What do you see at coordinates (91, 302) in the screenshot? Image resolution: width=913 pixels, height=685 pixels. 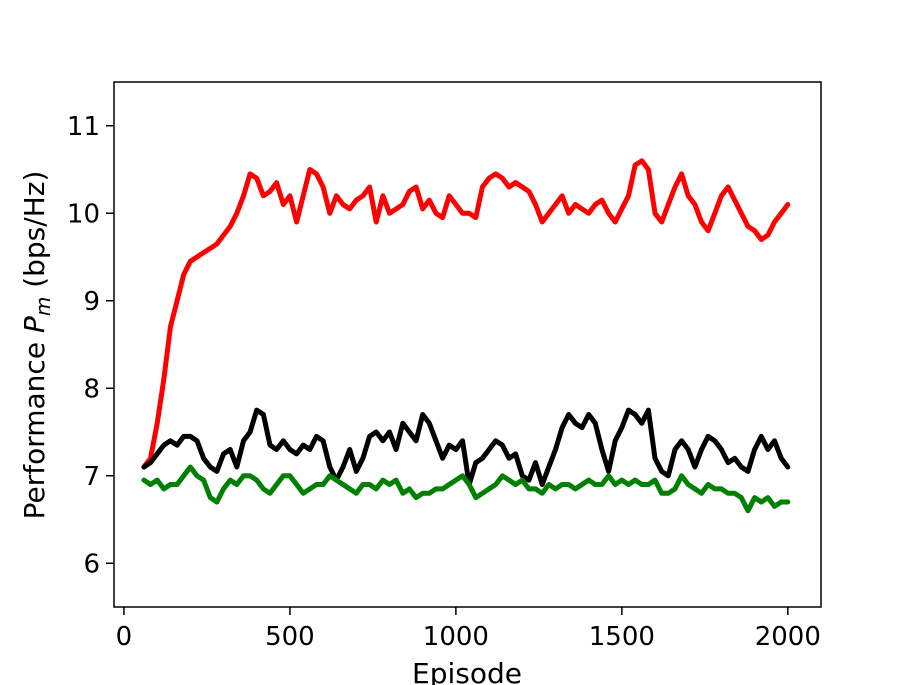 I see `y-tick-label: 9` at bounding box center [91, 302].